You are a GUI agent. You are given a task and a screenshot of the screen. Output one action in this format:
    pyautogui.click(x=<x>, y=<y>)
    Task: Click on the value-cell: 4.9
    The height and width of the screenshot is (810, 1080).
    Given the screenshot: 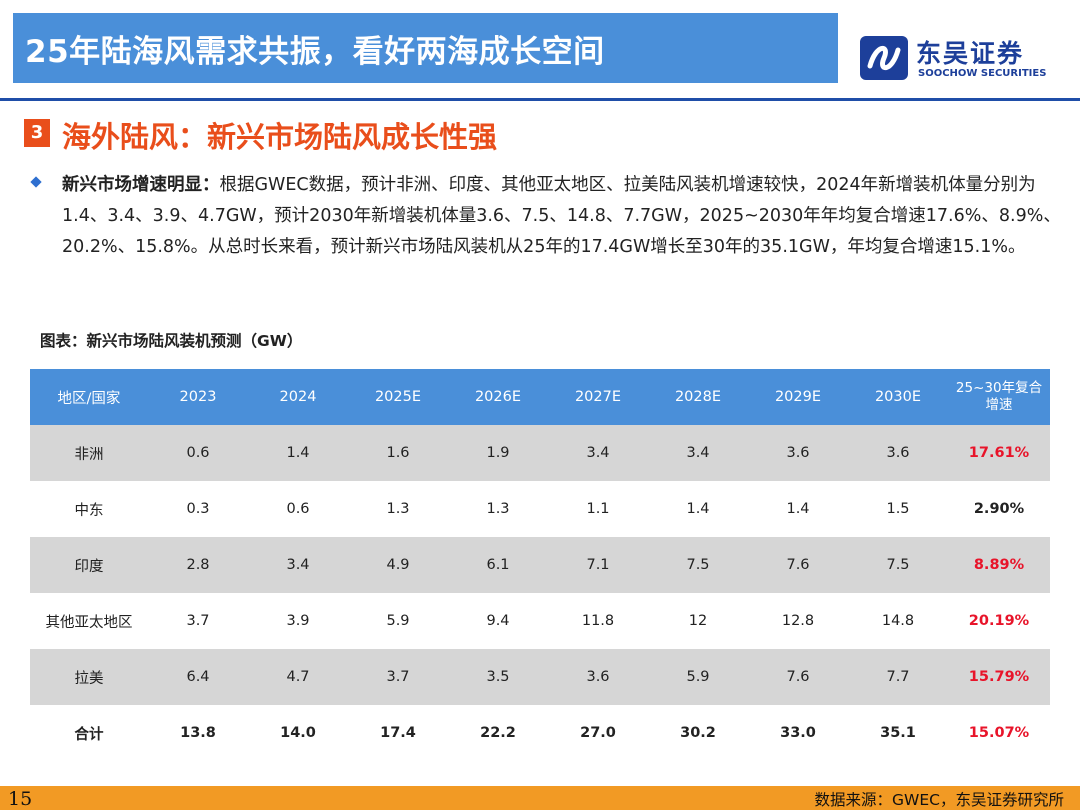 What is the action you would take?
    pyautogui.click(x=398, y=565)
    